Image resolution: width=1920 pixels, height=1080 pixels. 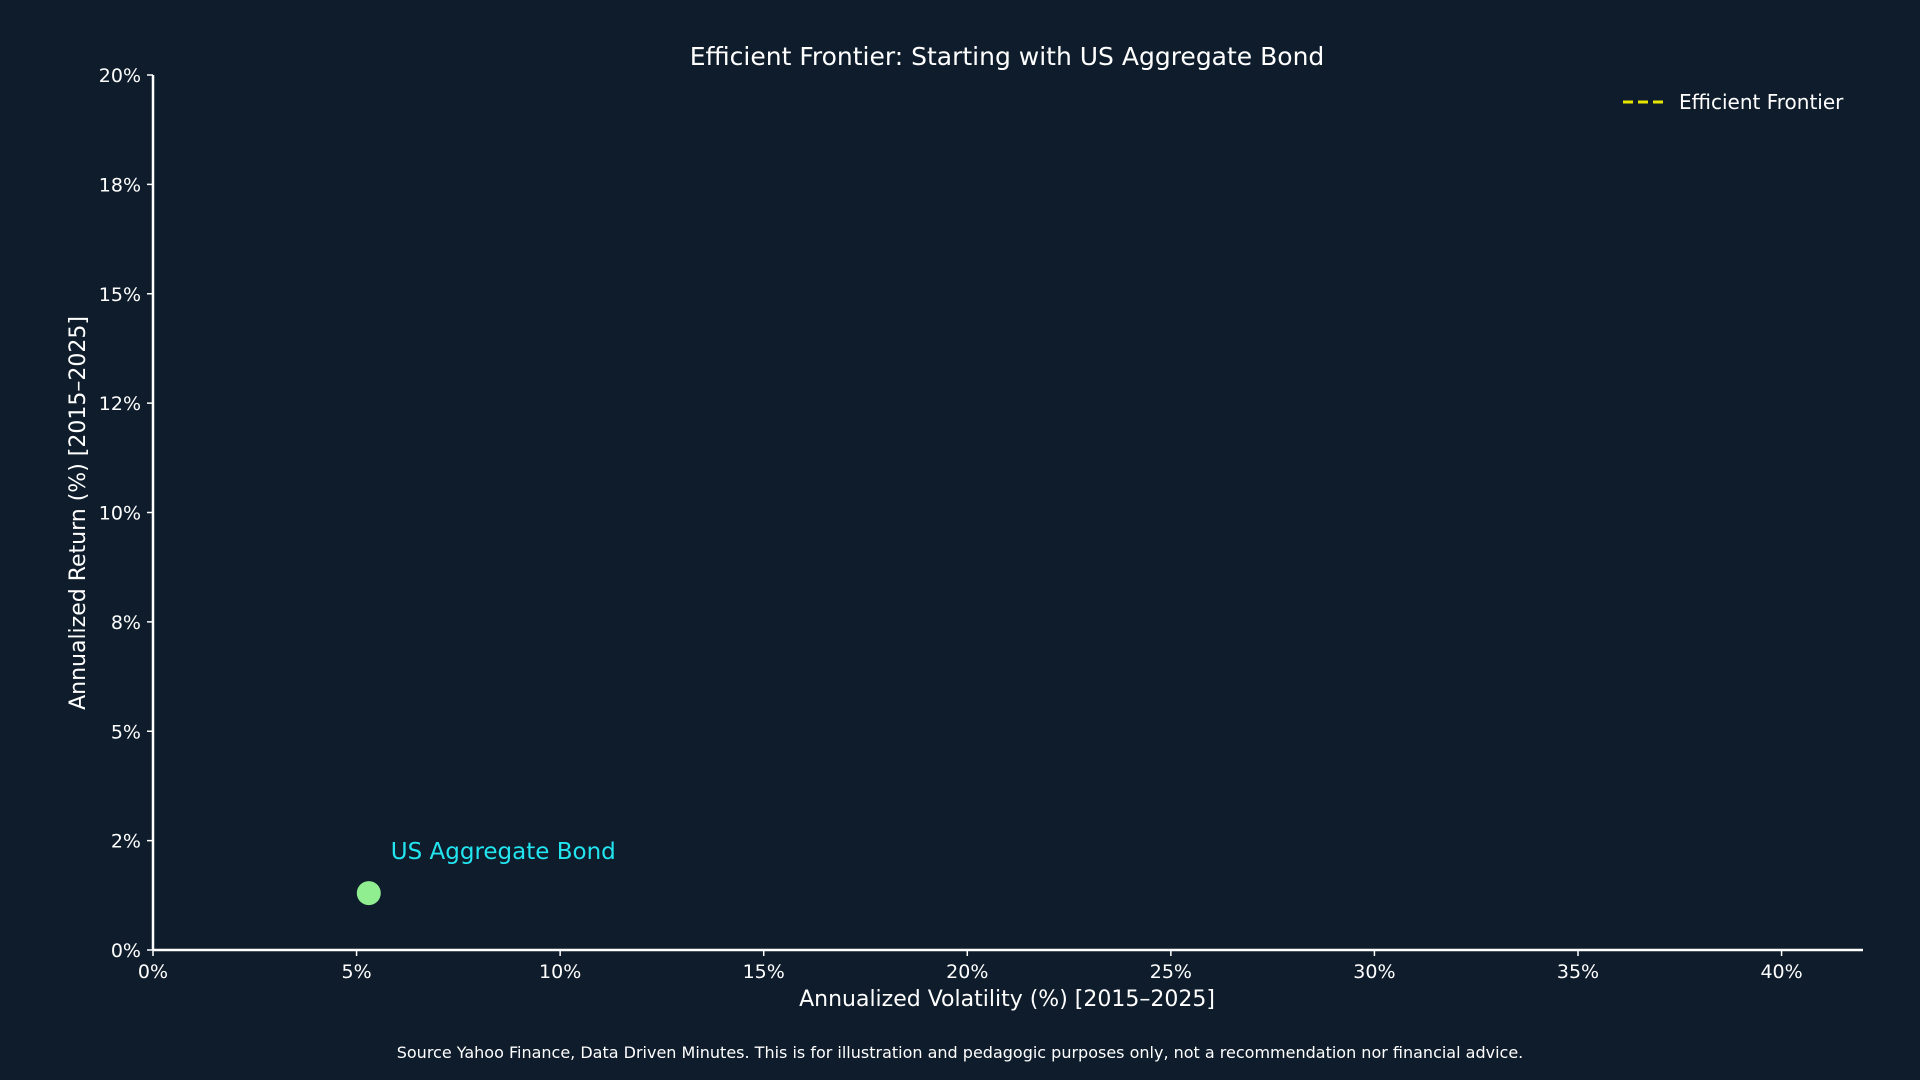 What do you see at coordinates (1761, 102) in the screenshot?
I see `legend-label-efficient-frontier: Efficient Frontier` at bounding box center [1761, 102].